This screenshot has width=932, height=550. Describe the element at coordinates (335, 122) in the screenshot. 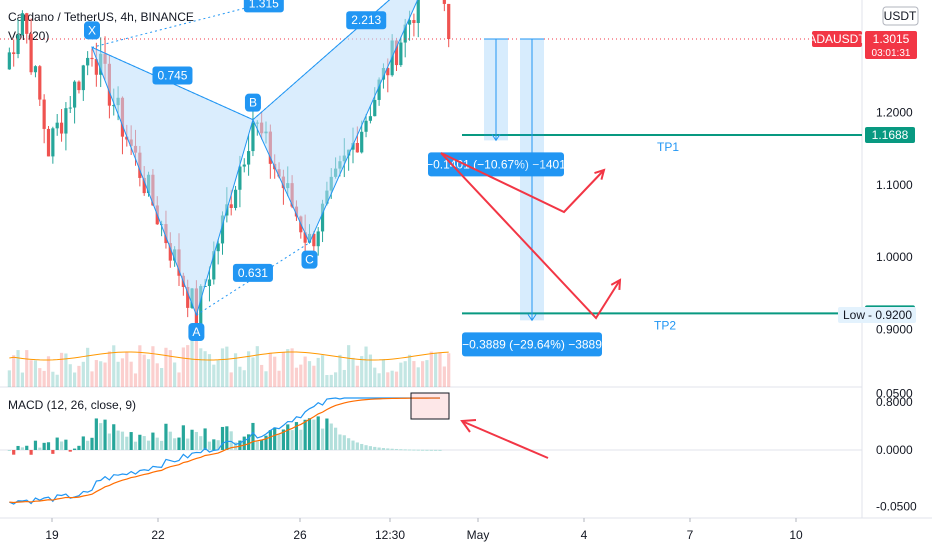

I see `pattern-bcd-triangle` at that location.